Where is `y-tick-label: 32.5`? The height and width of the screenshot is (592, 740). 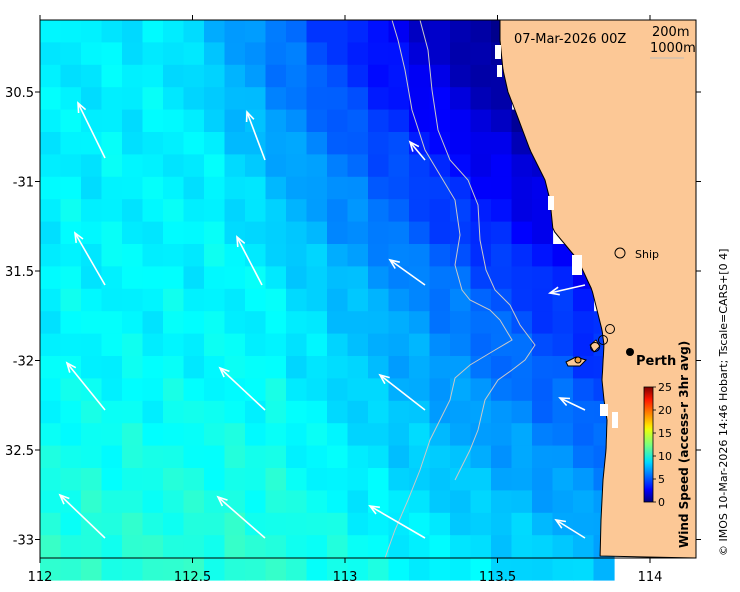
y-tick-label: 32.5 is located at coordinates (19, 451).